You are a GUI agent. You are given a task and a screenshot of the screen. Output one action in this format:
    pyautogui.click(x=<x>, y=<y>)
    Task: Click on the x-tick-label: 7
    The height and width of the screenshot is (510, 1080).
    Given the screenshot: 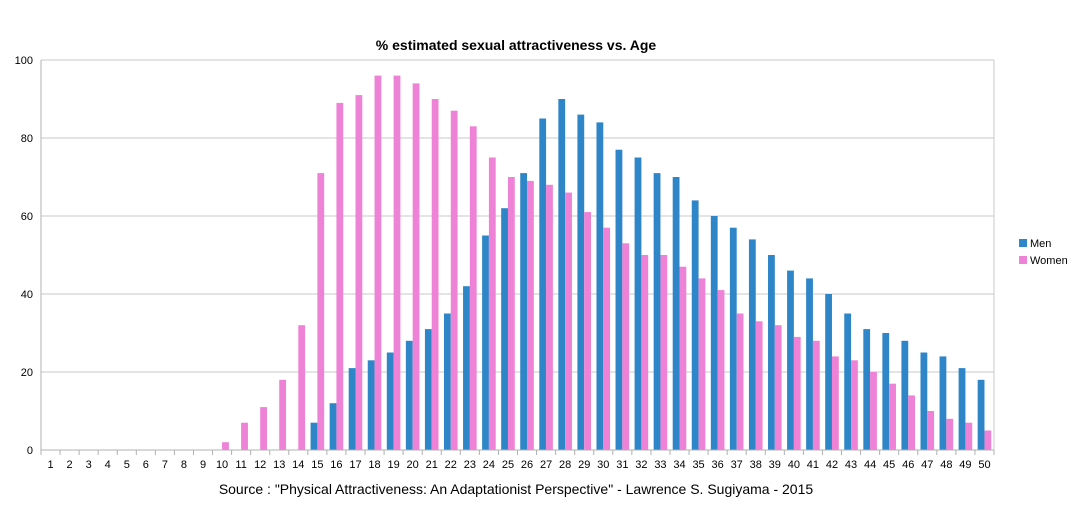 What is the action you would take?
    pyautogui.click(x=165, y=465)
    